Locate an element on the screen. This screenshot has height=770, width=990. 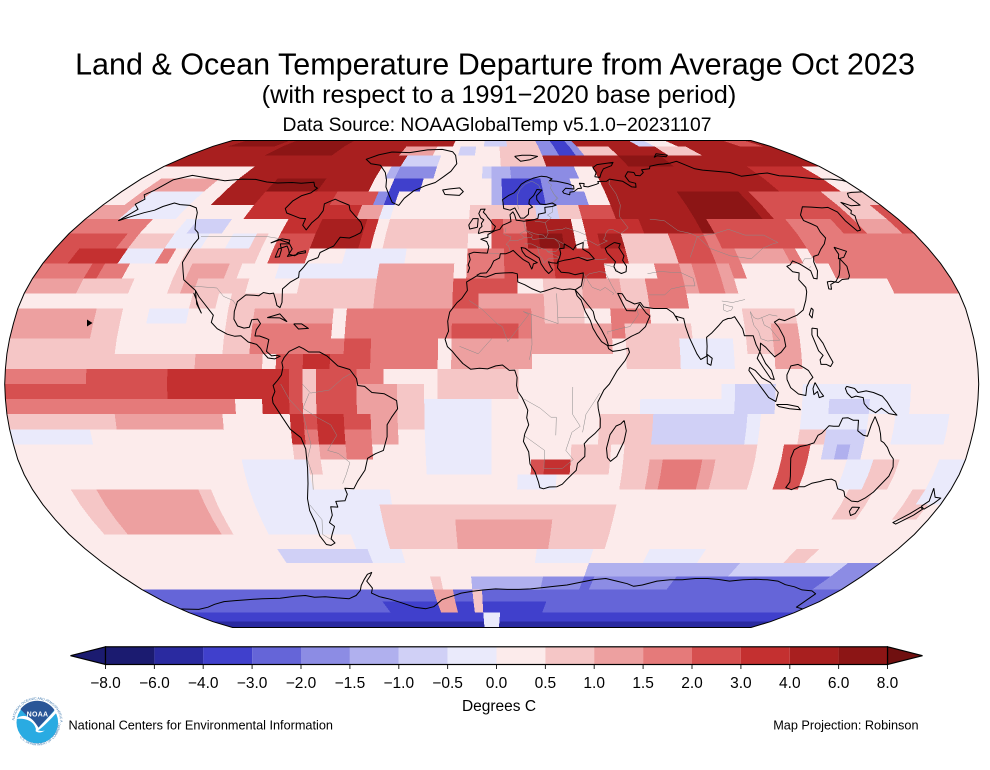
svg-text: 6.0 is located at coordinates (839, 683).